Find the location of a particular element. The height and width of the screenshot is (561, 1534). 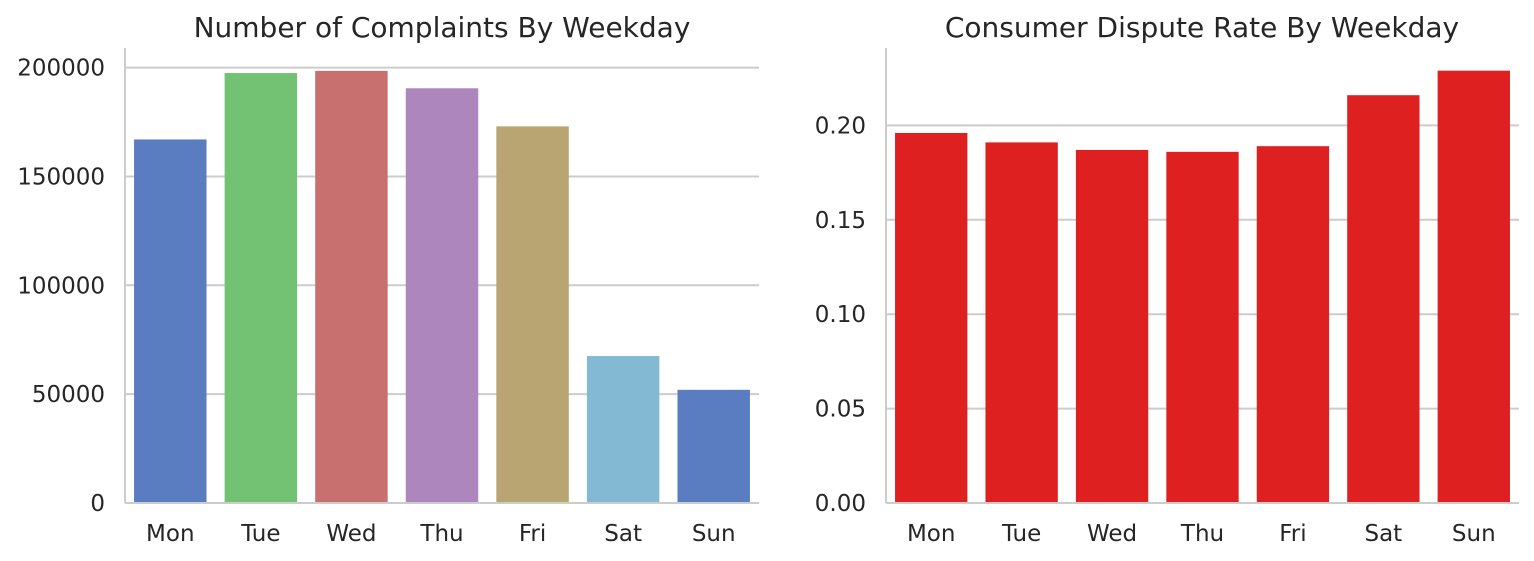

y-tick-label: 100000 is located at coordinates (61, 286).